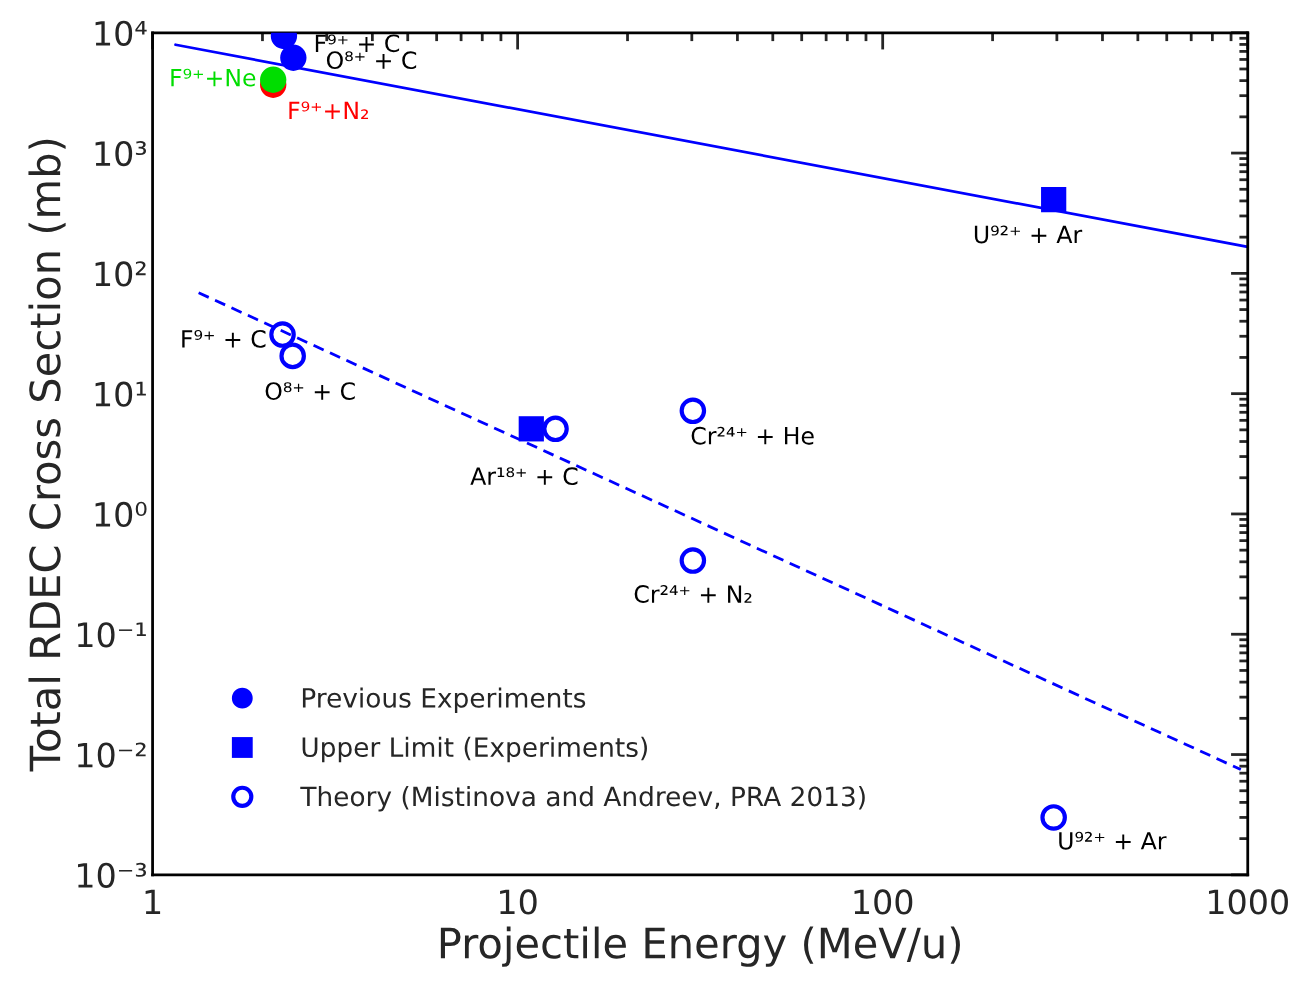  I want to click on y-tick-label: 10⁻³, so click(112, 875).